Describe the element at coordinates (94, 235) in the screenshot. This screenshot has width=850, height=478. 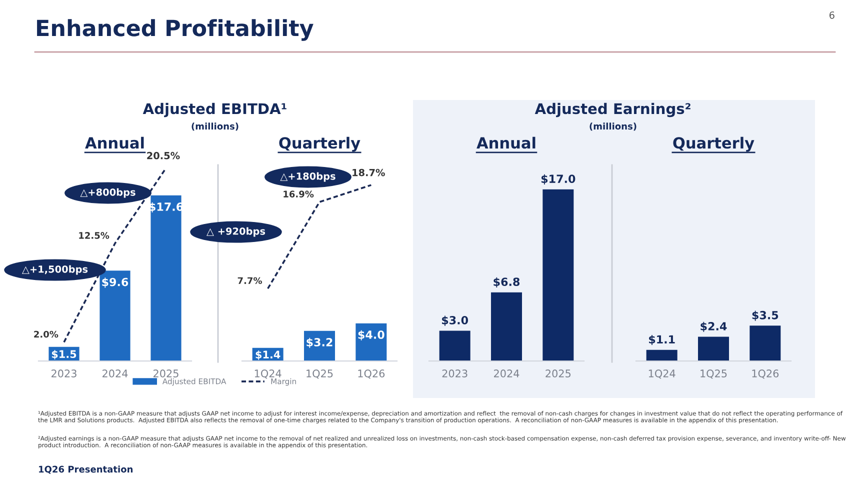
I see `data-label: 12.5%` at that location.